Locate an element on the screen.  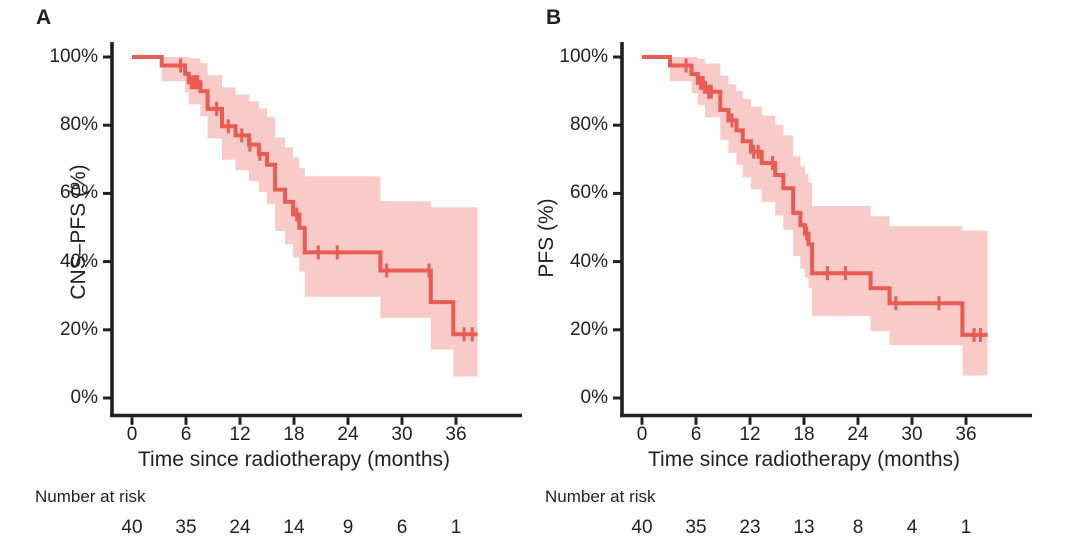
panel-a-risk-30: 6 is located at coordinates (402, 527).